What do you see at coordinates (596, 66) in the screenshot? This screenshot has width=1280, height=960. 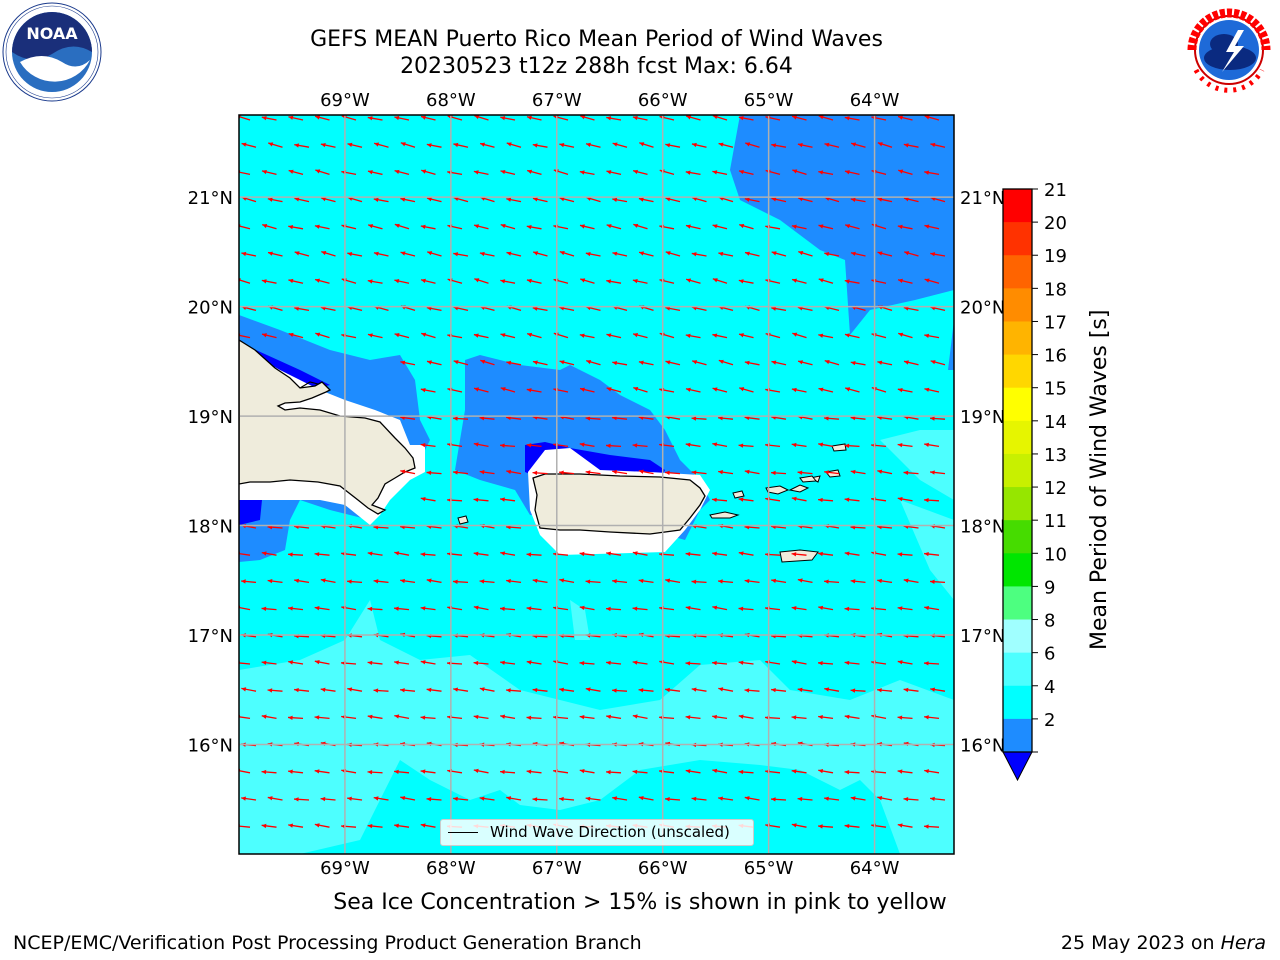 I see `map-subtitle: 20230523 t12z 288h fcst Max: 6.64` at bounding box center [596, 66].